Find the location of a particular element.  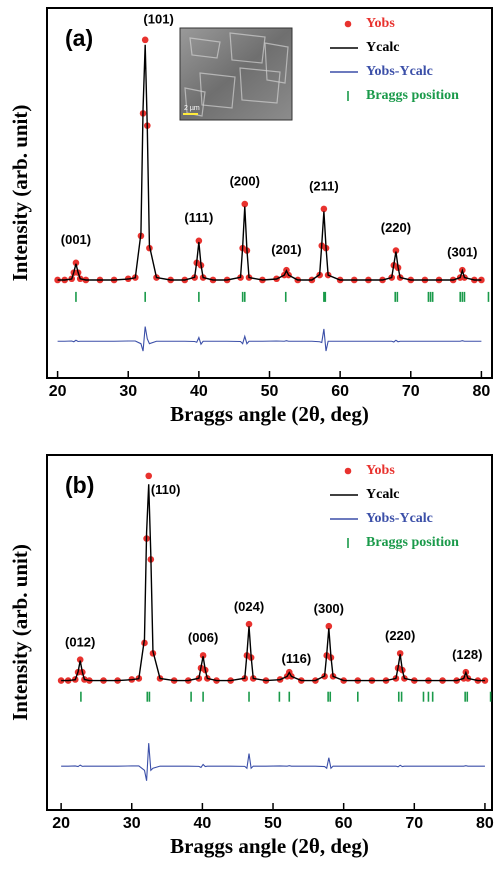

peak-label: (006) is located at coordinates (203, 637).